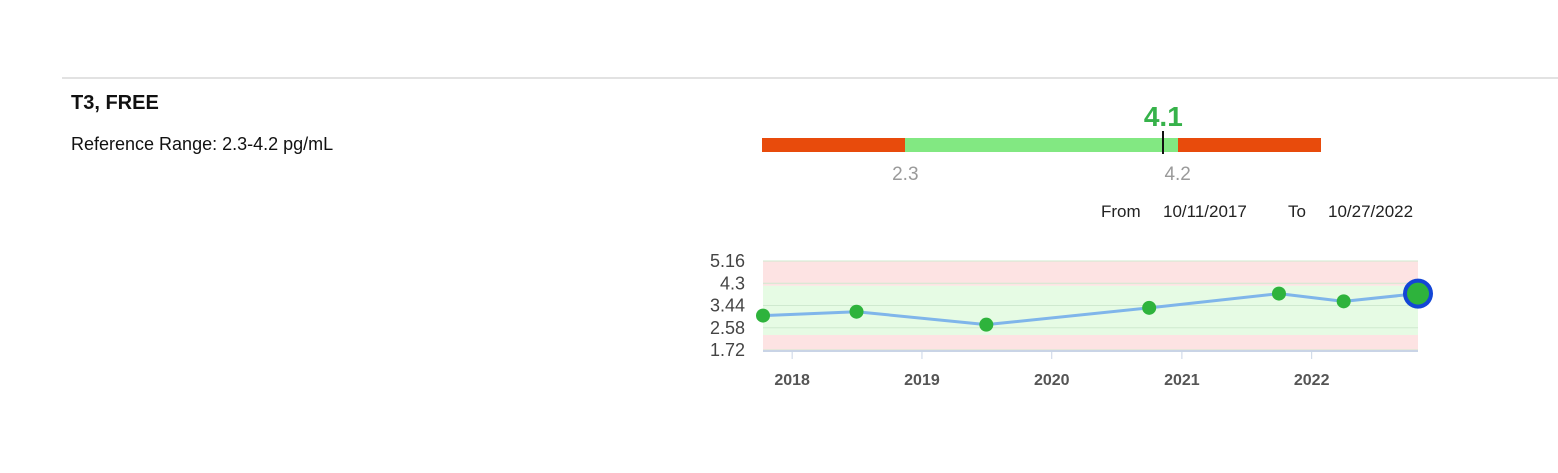  Describe the element at coordinates (727, 306) in the screenshot. I see `y-tick-label: 3.44` at that location.